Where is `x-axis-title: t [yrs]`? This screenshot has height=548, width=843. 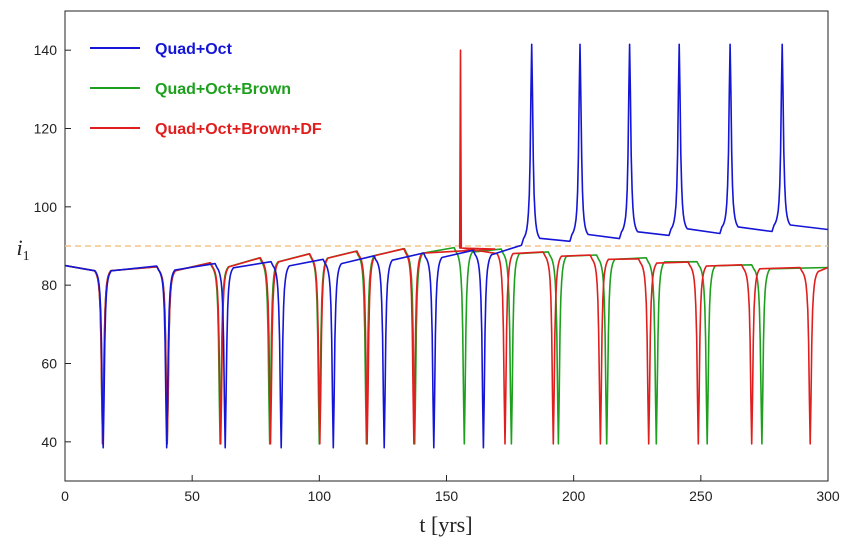
x-axis-title: t [yrs] is located at coordinates (445, 524).